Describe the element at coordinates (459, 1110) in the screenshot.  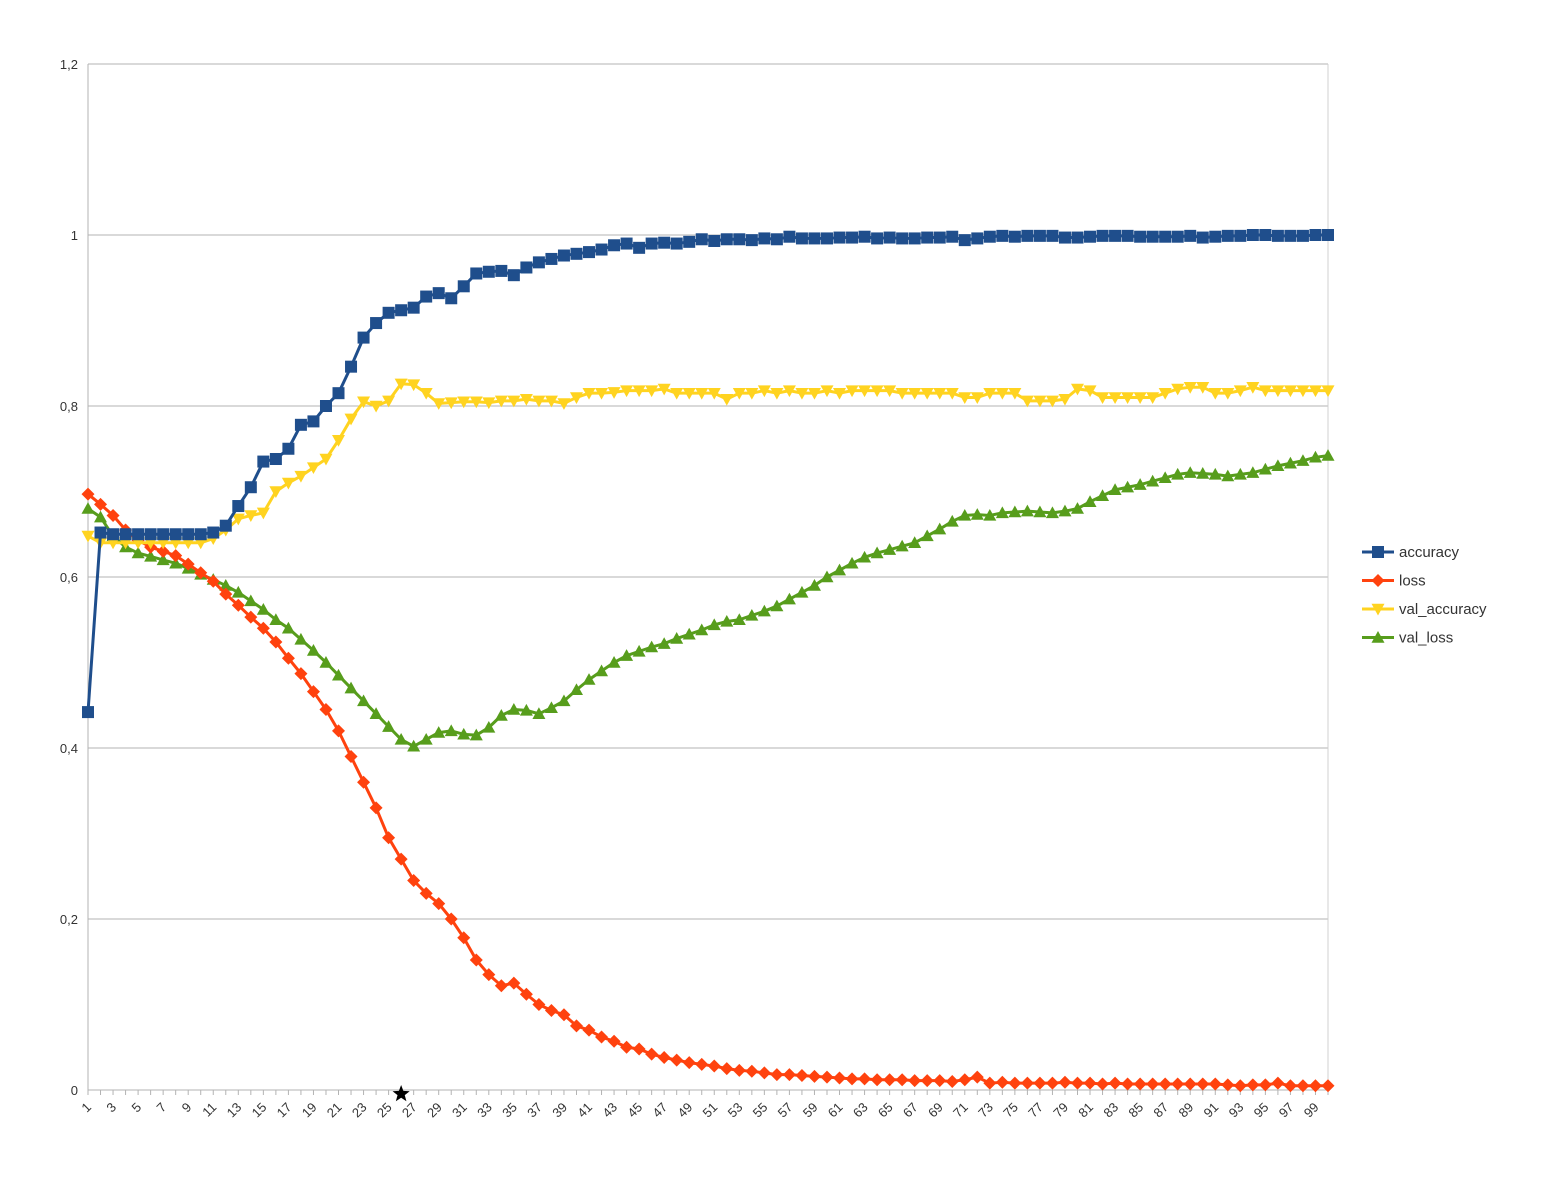
I see `x-tick-label: 31` at that location.